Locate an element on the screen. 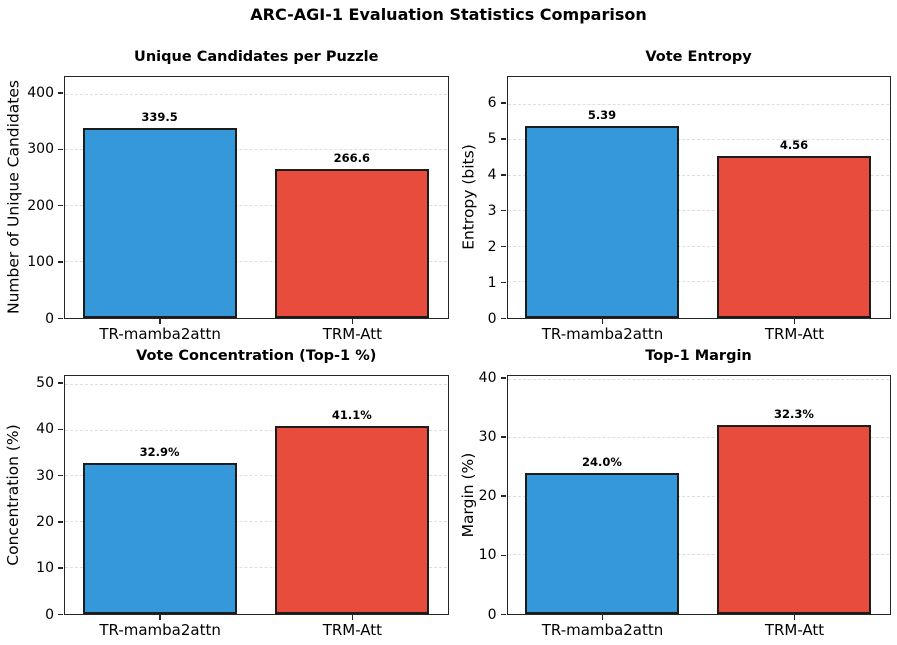 The height and width of the screenshot is (645, 897). y-tick-label: 4 is located at coordinates (492, 174).